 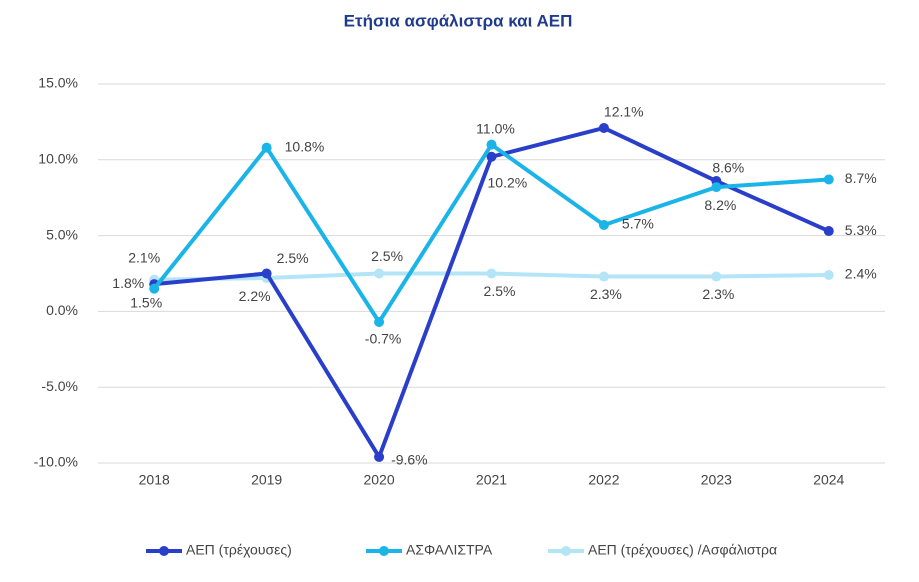 I want to click on y-tick-label: -5.0%, so click(x=59, y=386).